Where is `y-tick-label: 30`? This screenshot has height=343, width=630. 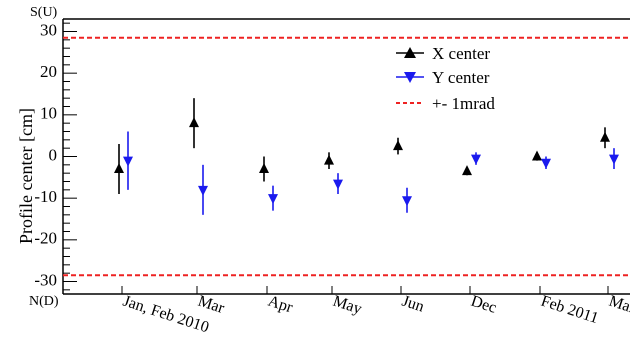 y-tick-label: 30 is located at coordinates (48, 29).